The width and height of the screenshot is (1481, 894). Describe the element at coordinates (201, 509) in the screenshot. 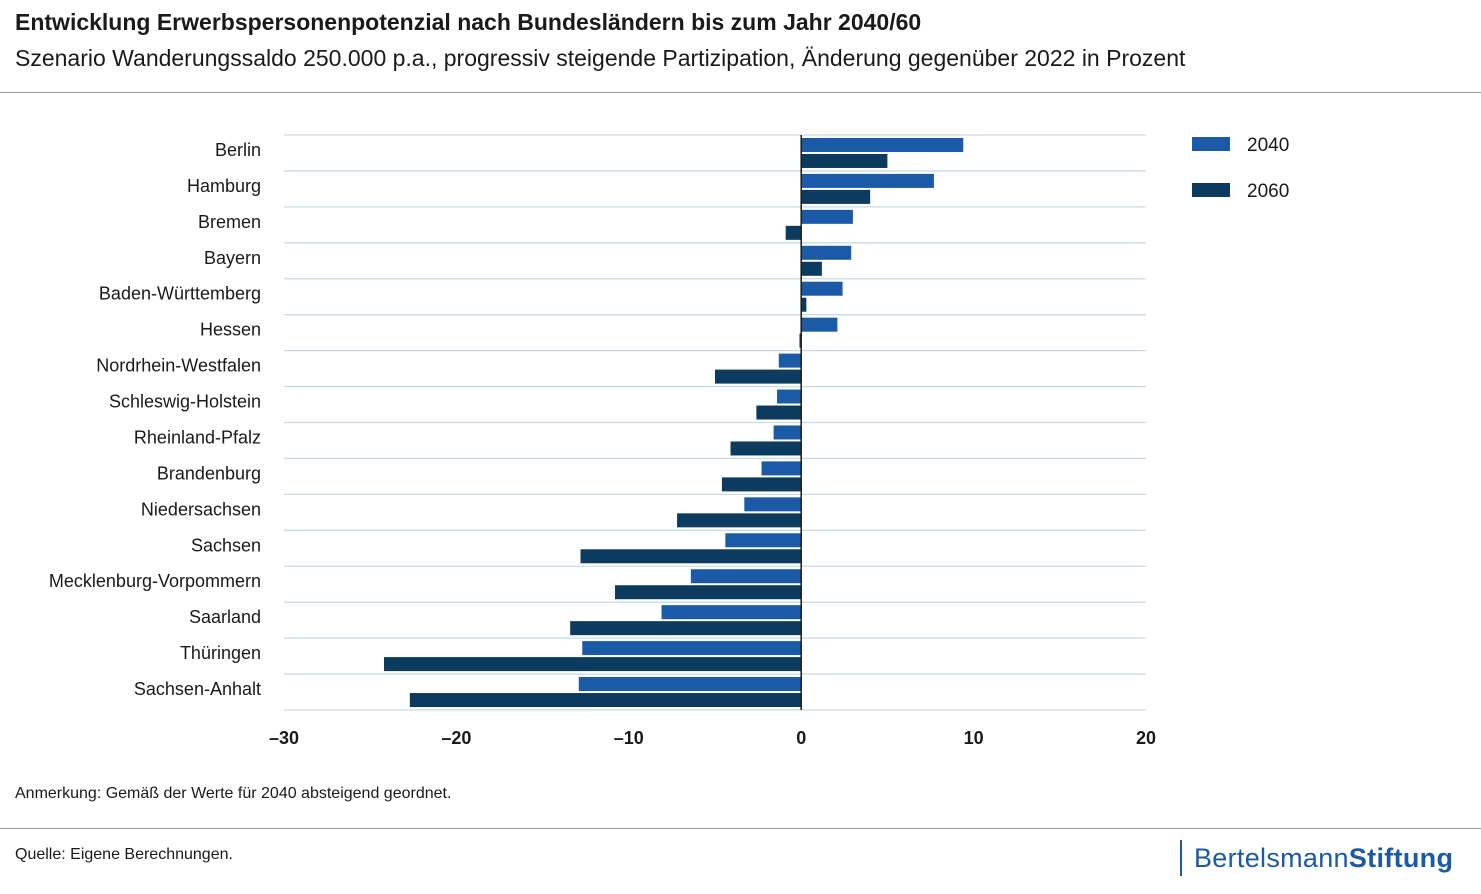

I see `category-label: Niedersachsen` at that location.